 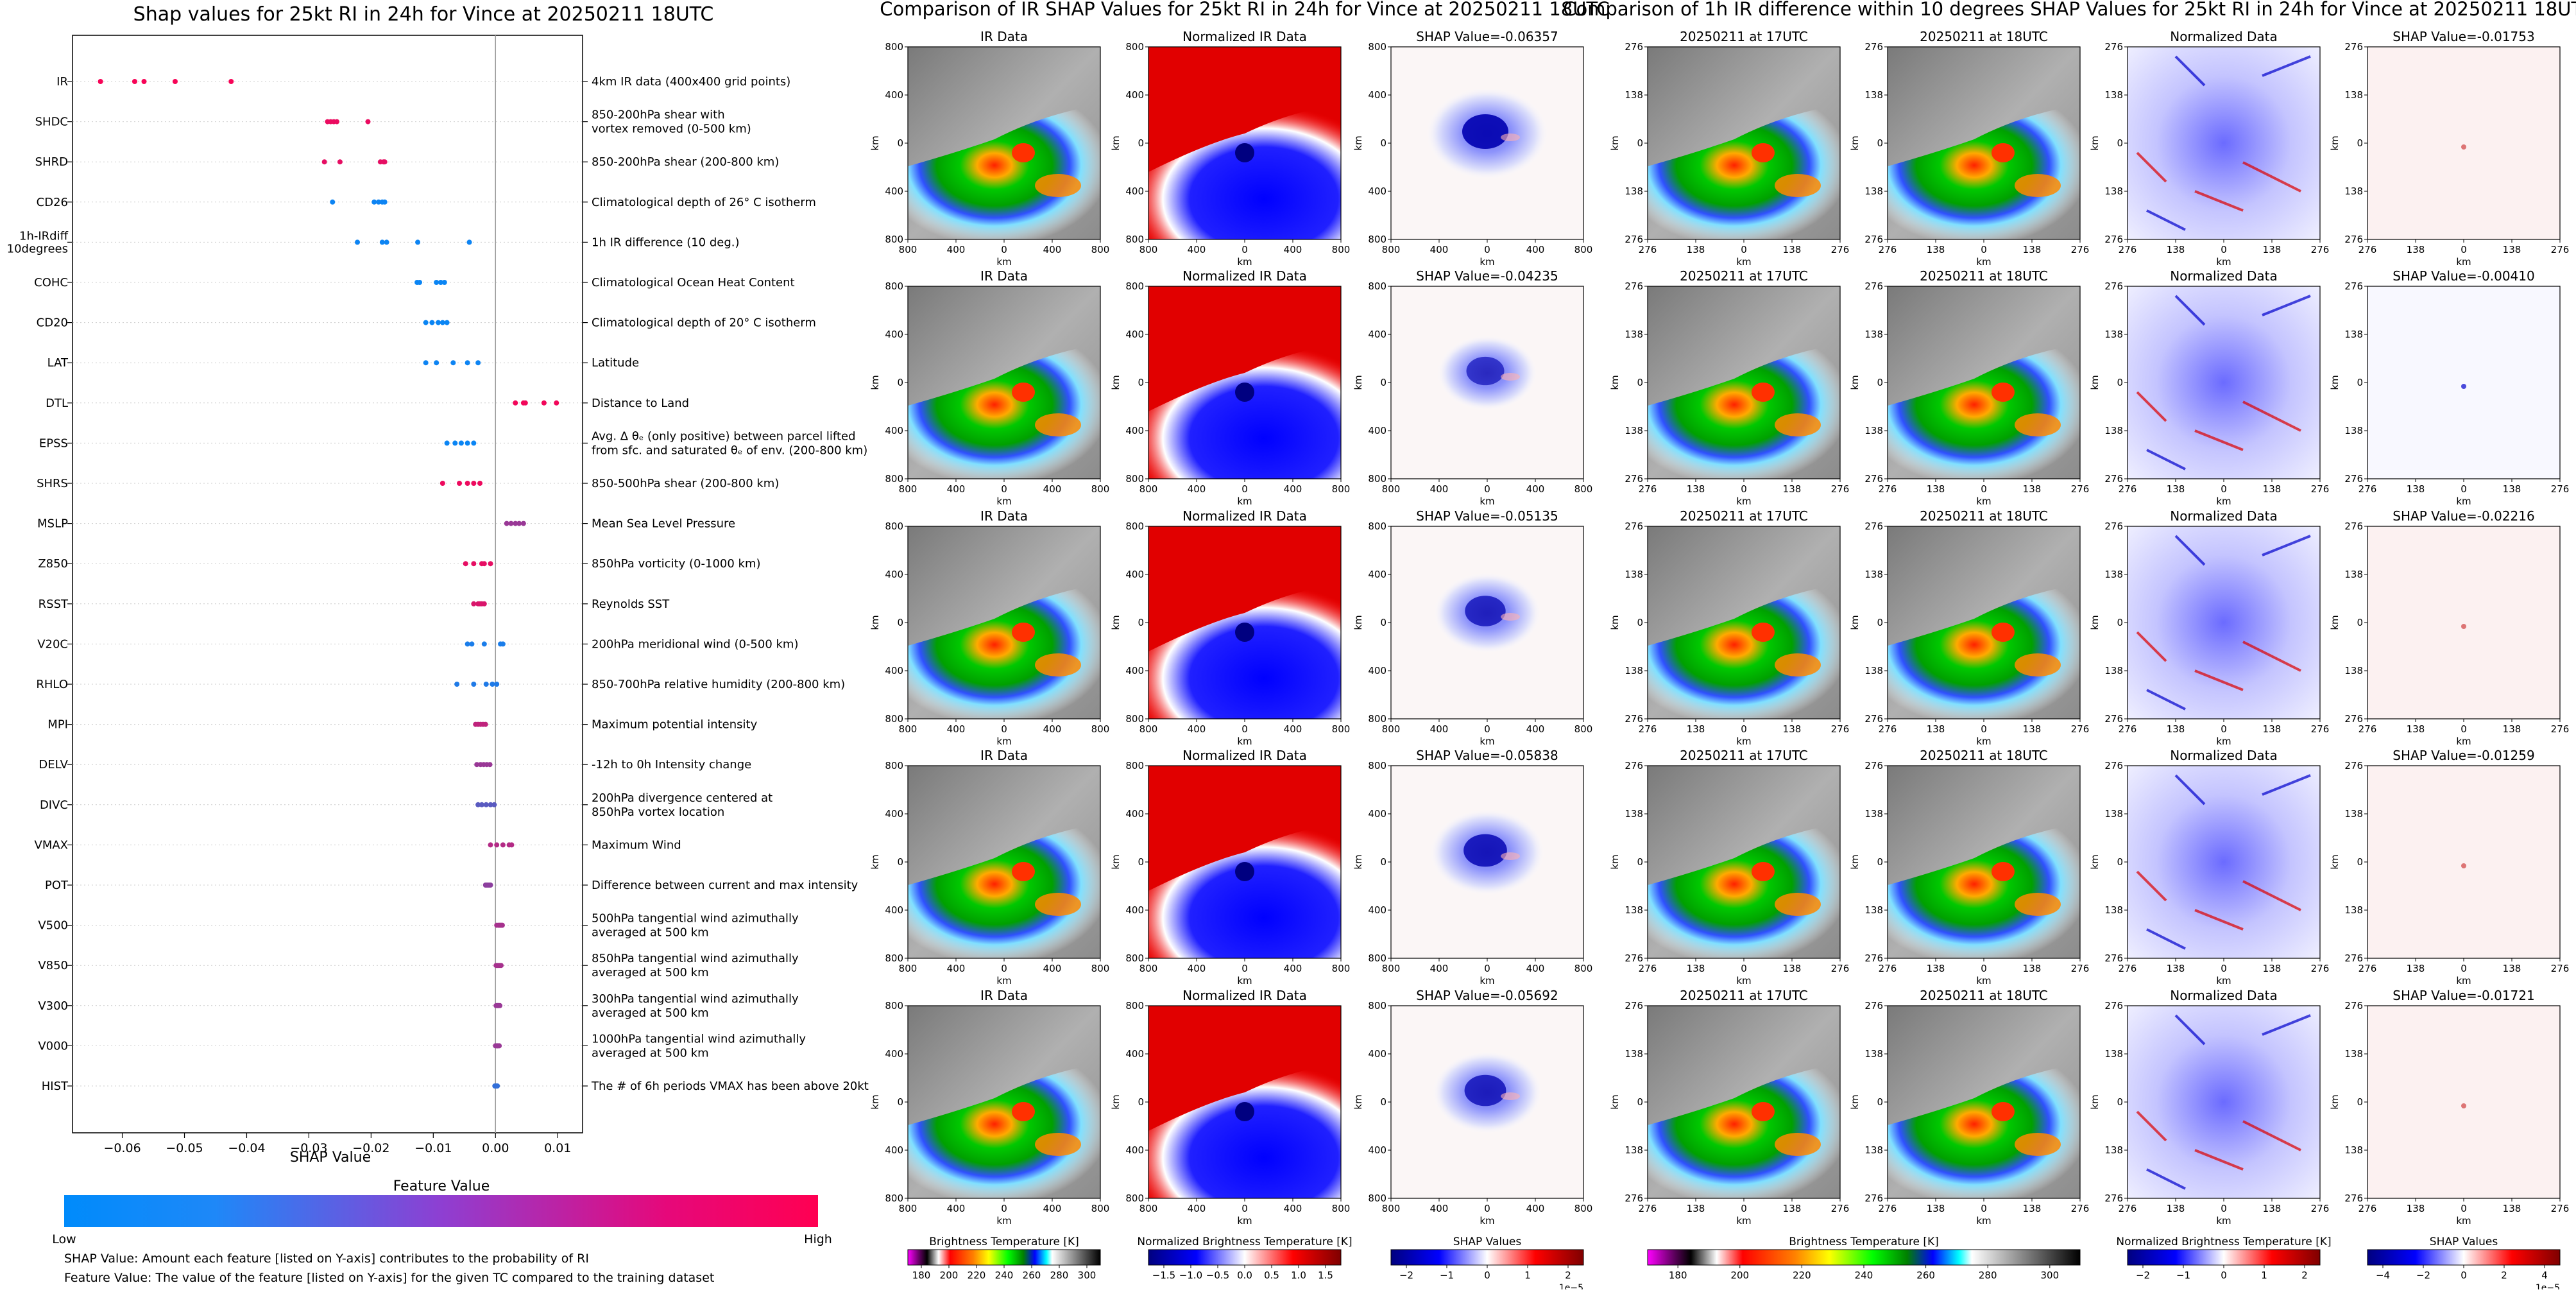 I want to click on y-tick-label: 800, so click(x=1377, y=719).